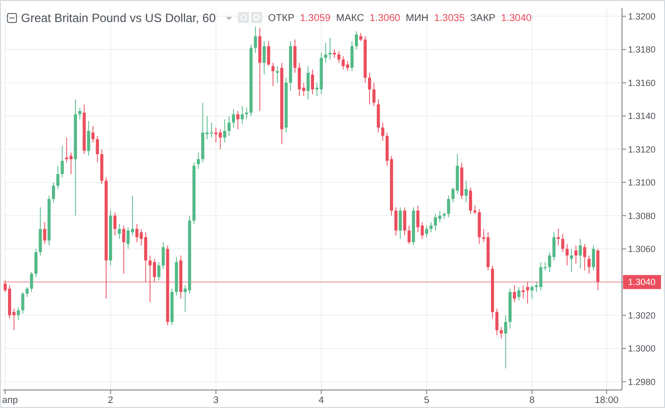  Describe the element at coordinates (111, 400) in the screenshot. I see `x-tick-label: 2` at that location.